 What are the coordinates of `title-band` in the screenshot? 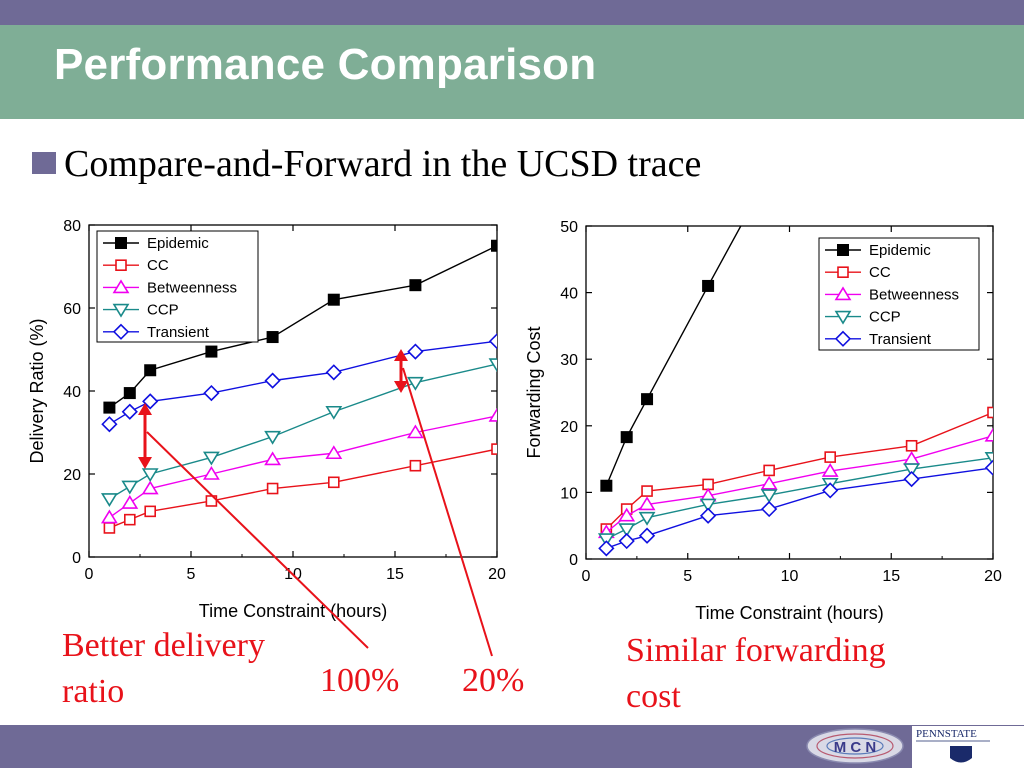 It's located at (512, 72).